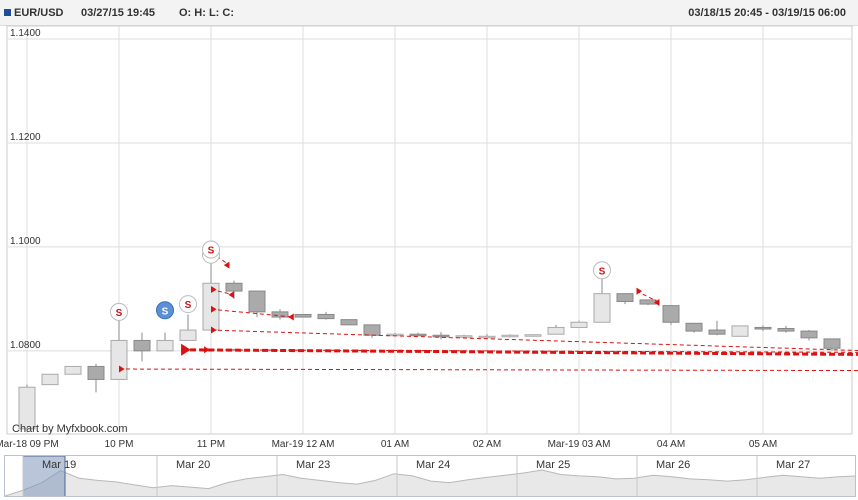 This screenshot has width=858, height=500. I want to click on x-tick-label-2: 11 PM, so click(211, 444).